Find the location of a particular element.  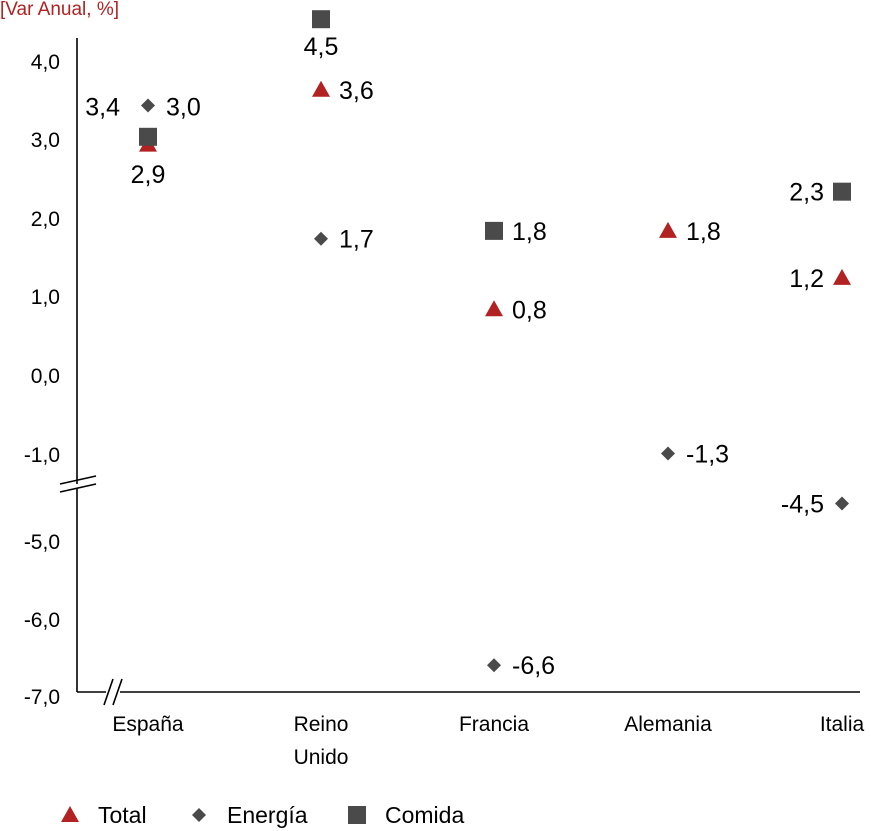

y-tick-label: 0,0 is located at coordinates (45, 376).